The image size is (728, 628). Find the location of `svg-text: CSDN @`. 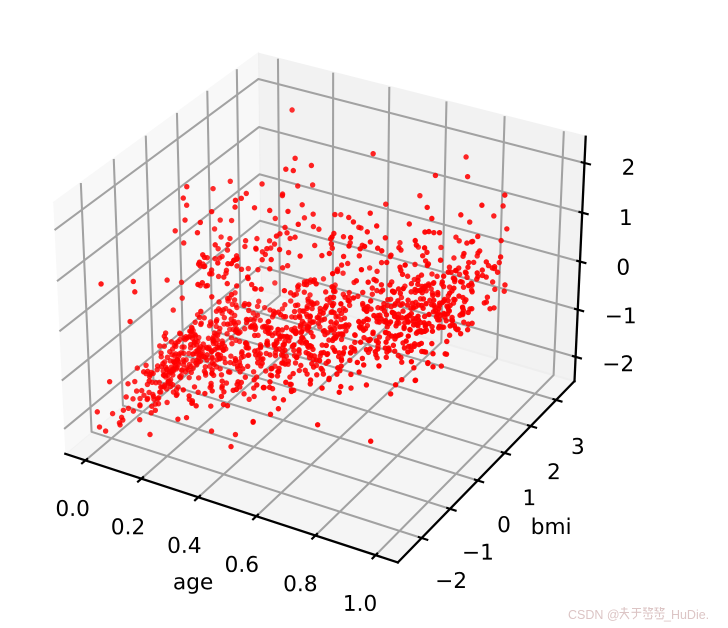

svg-text: CSDN @ is located at coordinates (594, 615).